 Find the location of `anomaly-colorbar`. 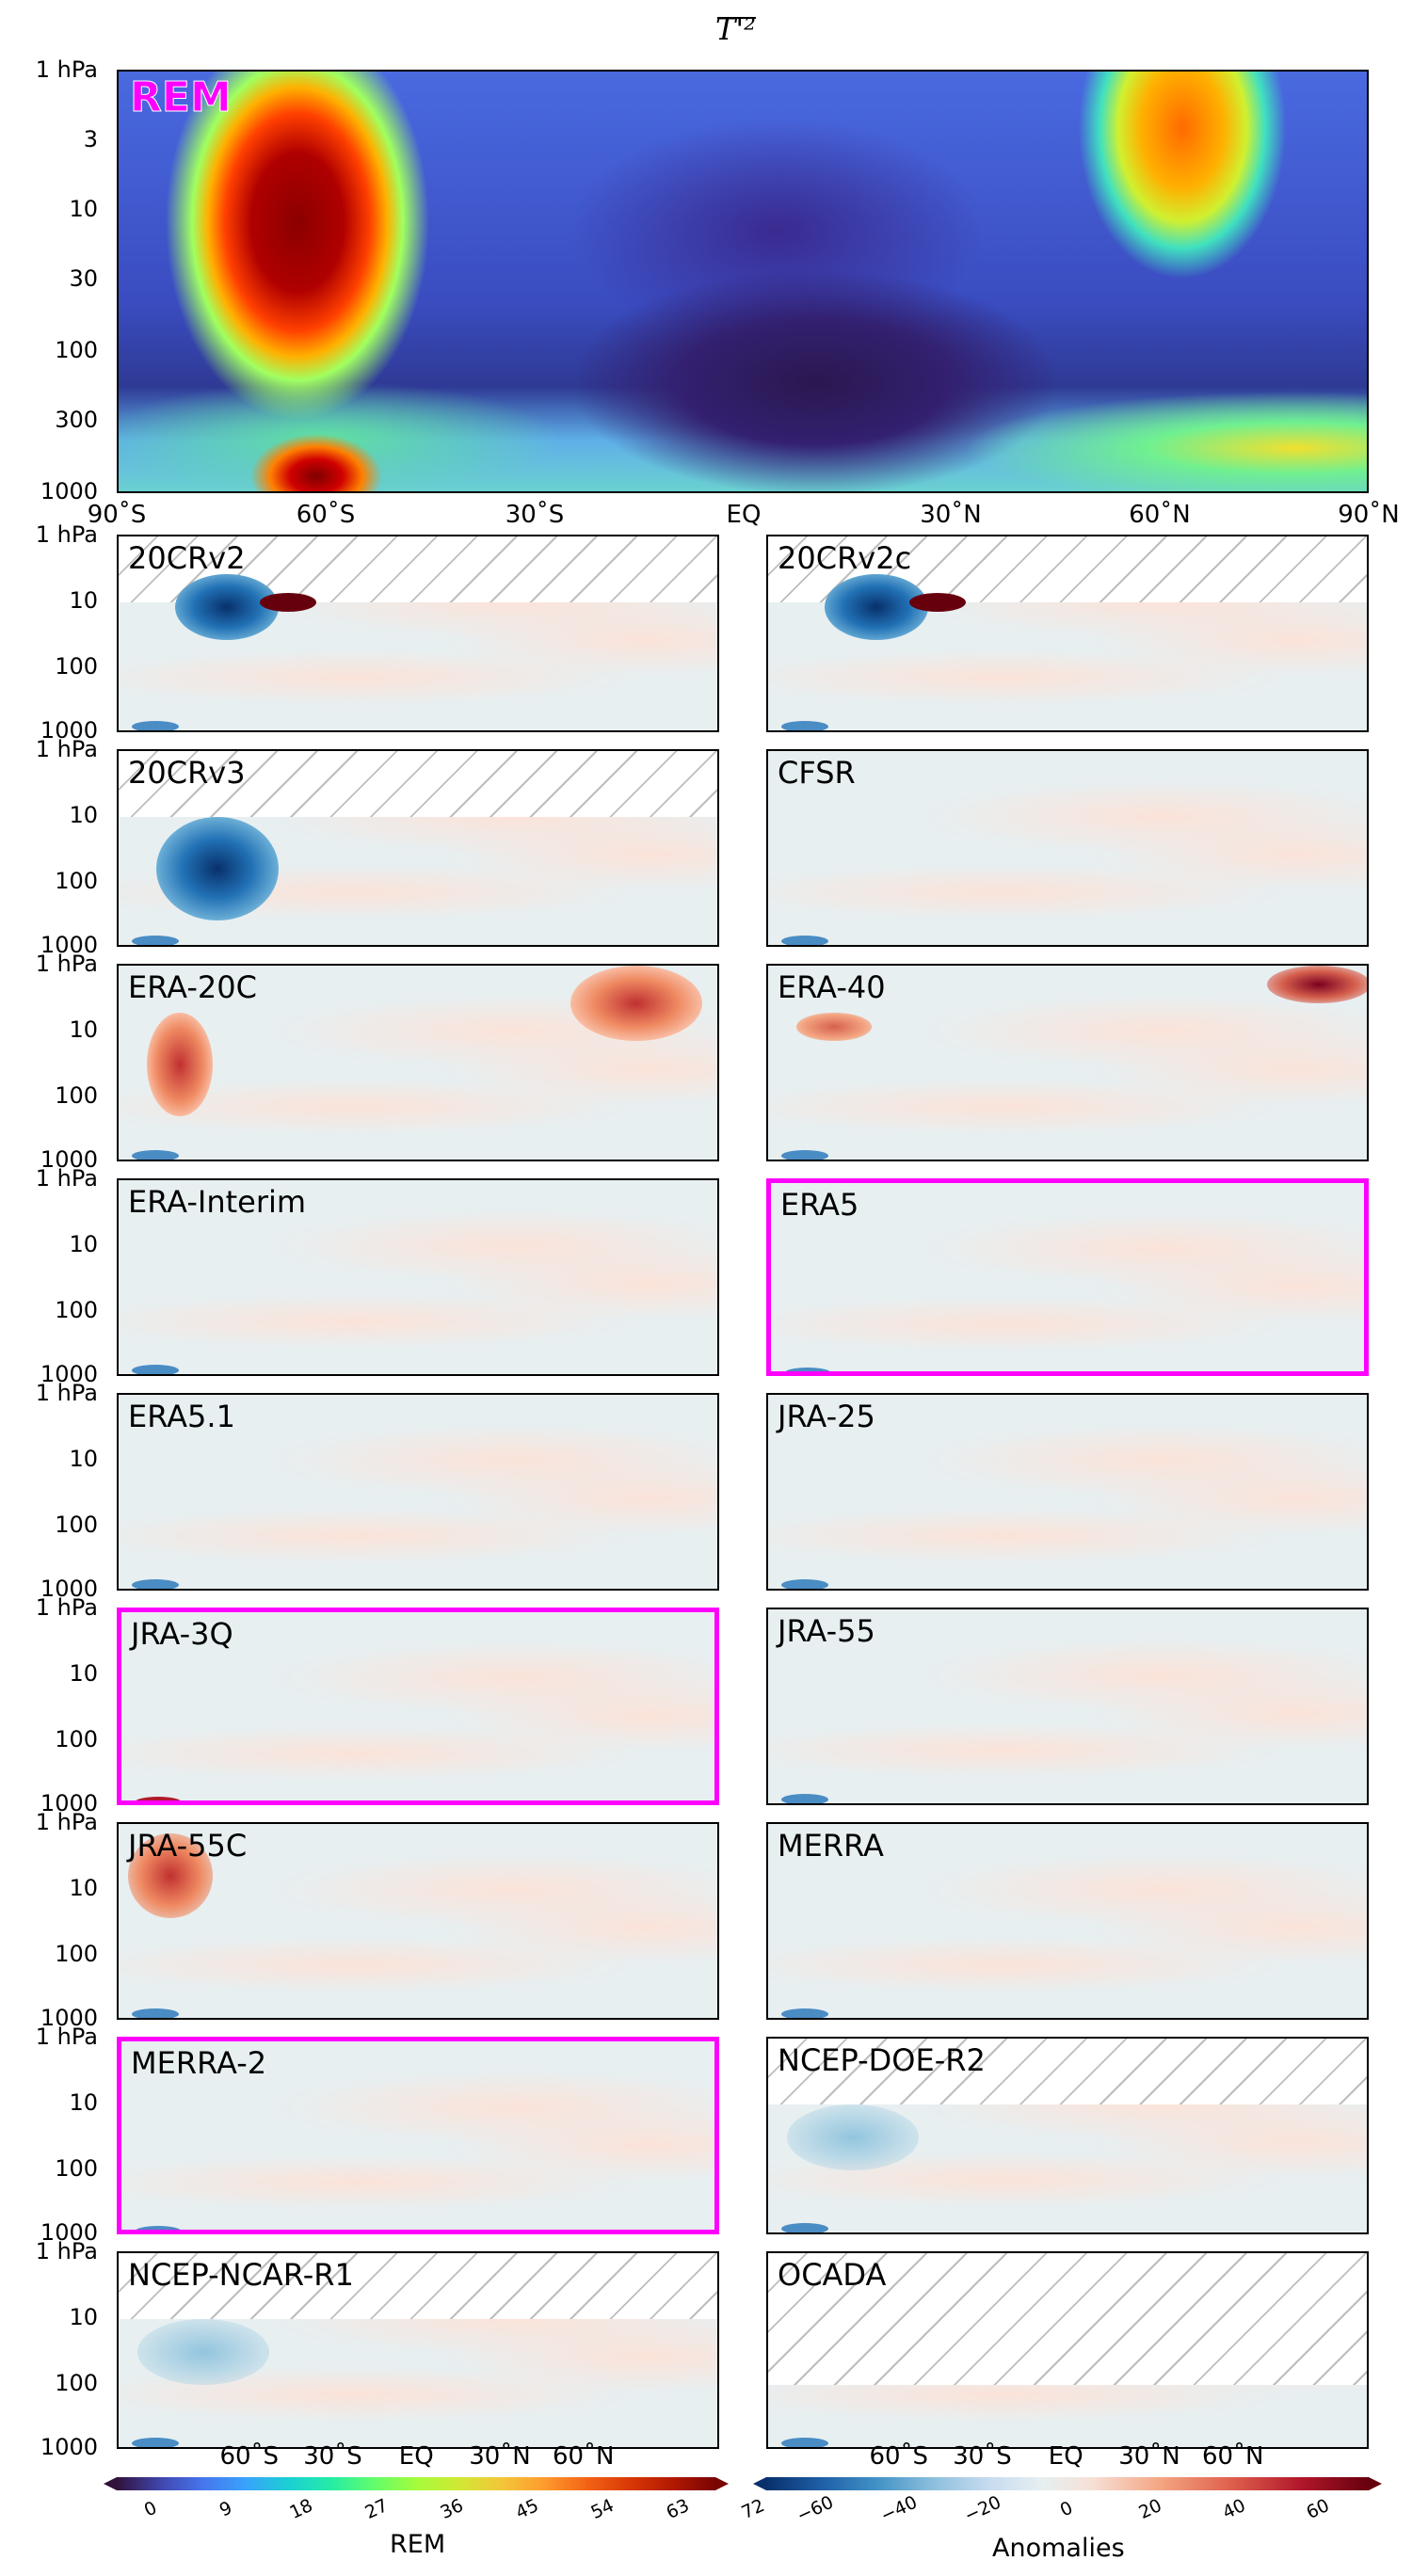

anomaly-colorbar is located at coordinates (1067, 2483).